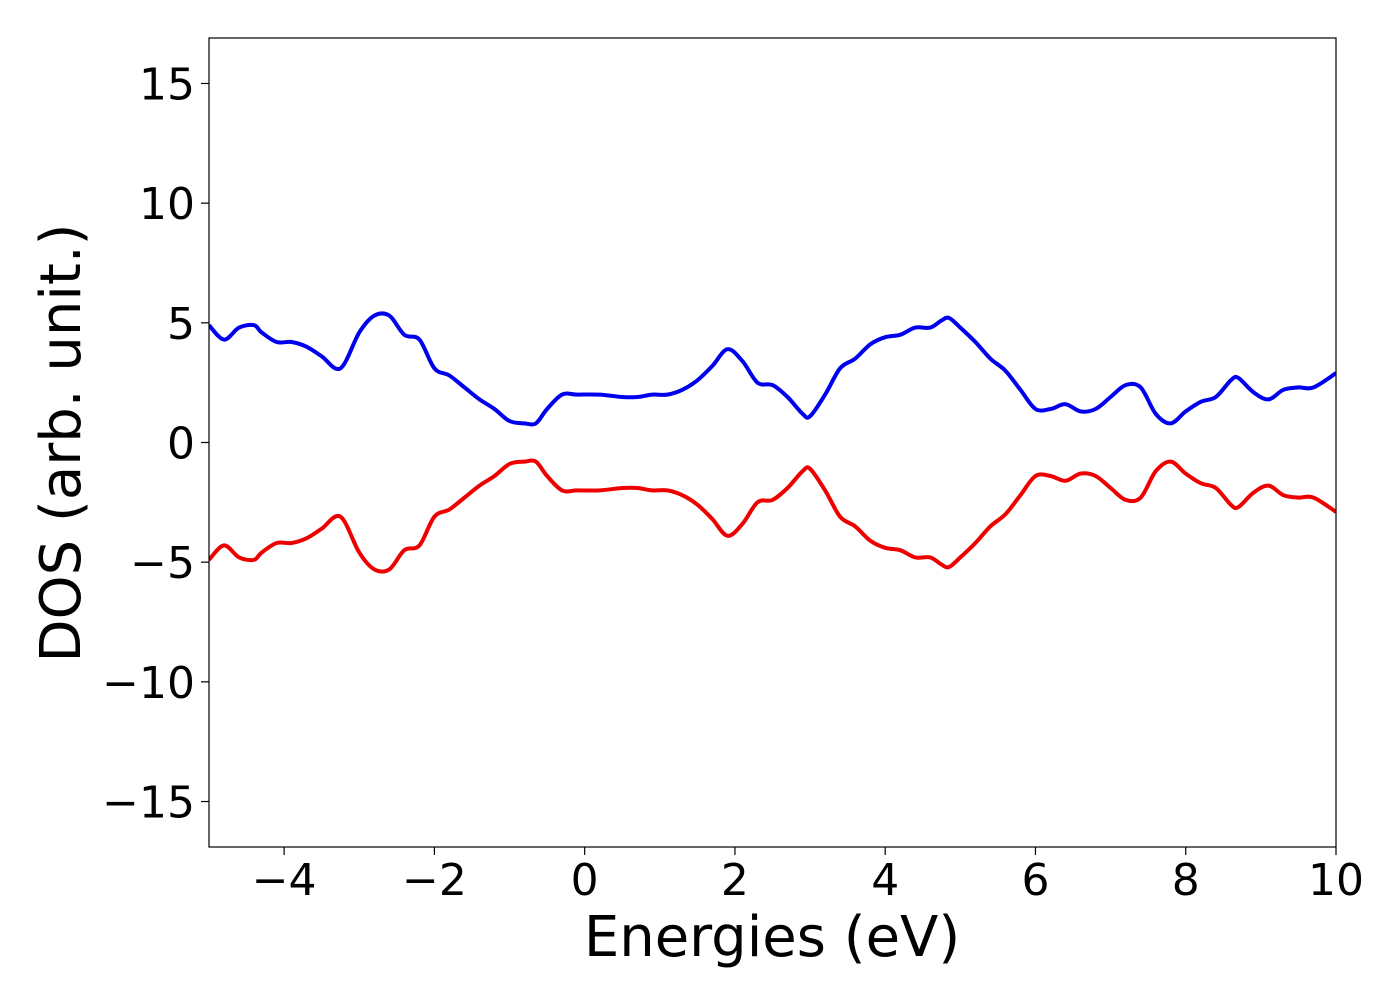  What do you see at coordinates (1336, 880) in the screenshot?
I see `x-tick-label: 10` at bounding box center [1336, 880].